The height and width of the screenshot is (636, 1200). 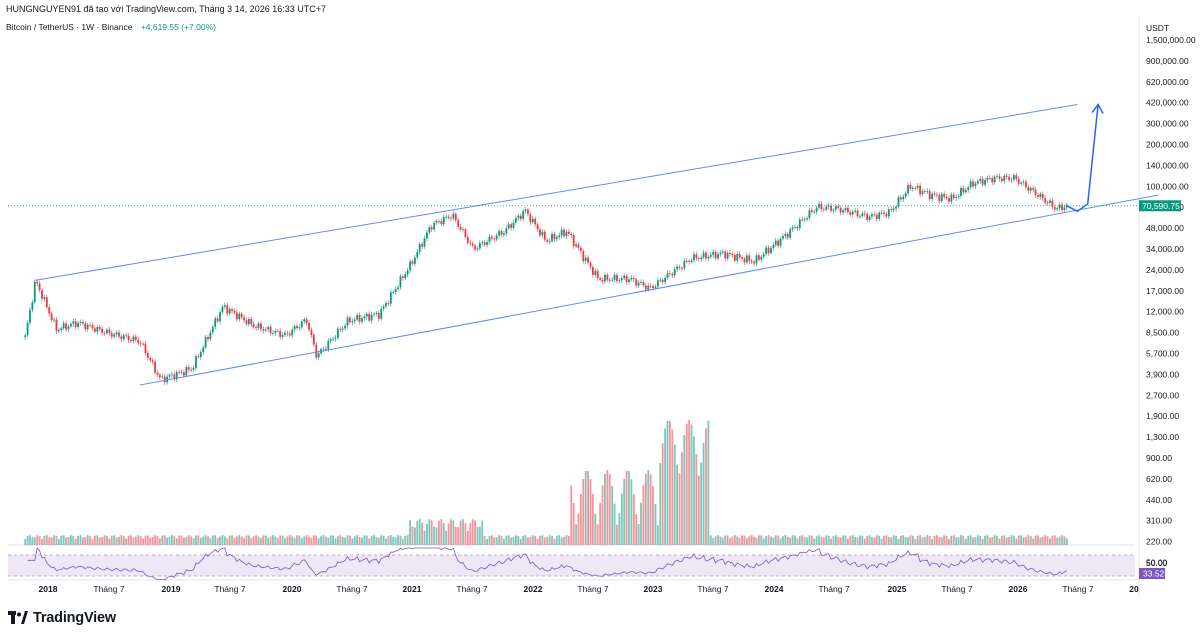 What do you see at coordinates (62, 618) in the screenshot?
I see `tradingview-brand: TradingView` at bounding box center [62, 618].